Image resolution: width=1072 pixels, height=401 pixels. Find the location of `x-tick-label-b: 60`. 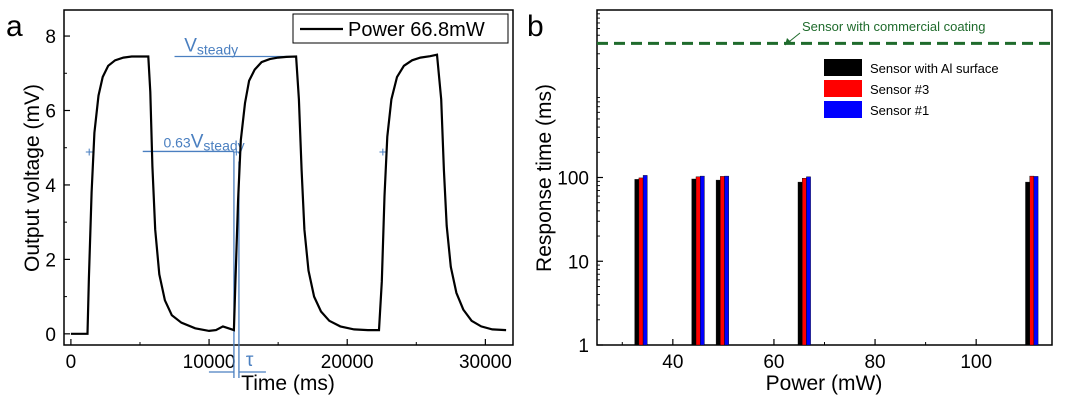

x-tick-label-b: 60 is located at coordinates (773, 362).